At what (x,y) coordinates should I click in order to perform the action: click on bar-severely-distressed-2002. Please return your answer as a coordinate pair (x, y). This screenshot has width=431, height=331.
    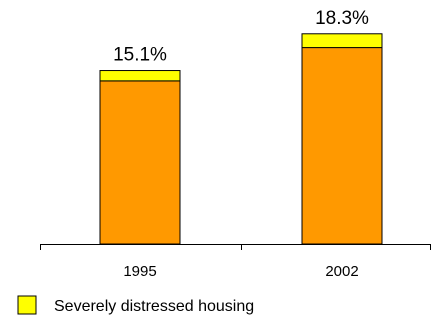
    Looking at the image, I should click on (342, 41).